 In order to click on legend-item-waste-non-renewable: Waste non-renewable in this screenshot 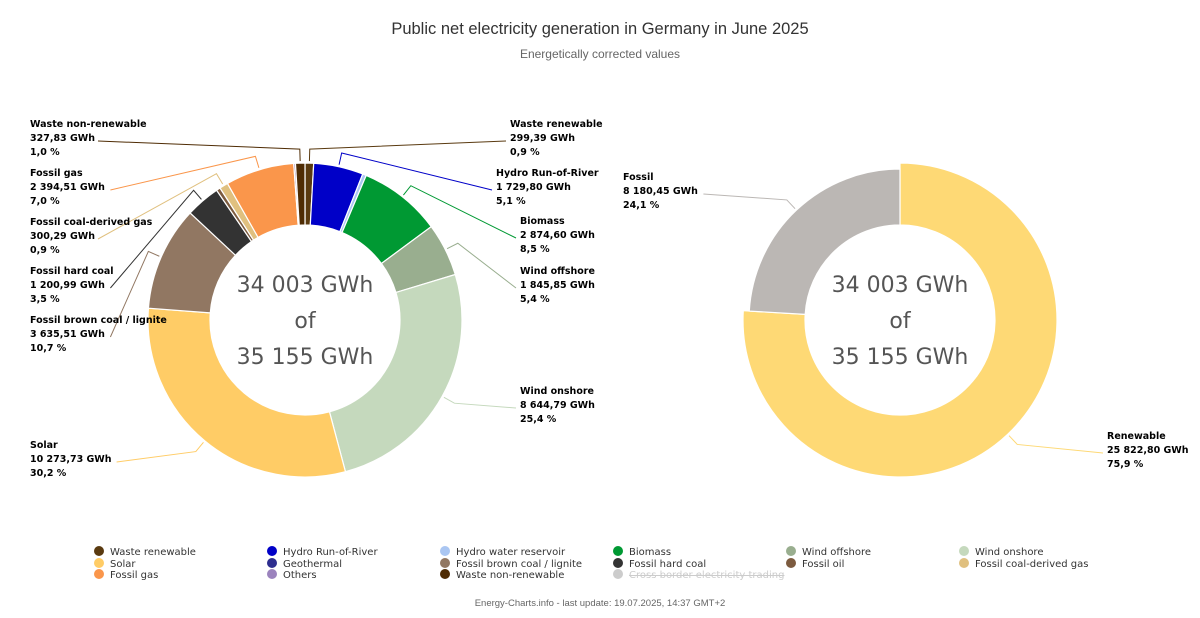, I will do `click(502, 575)`.